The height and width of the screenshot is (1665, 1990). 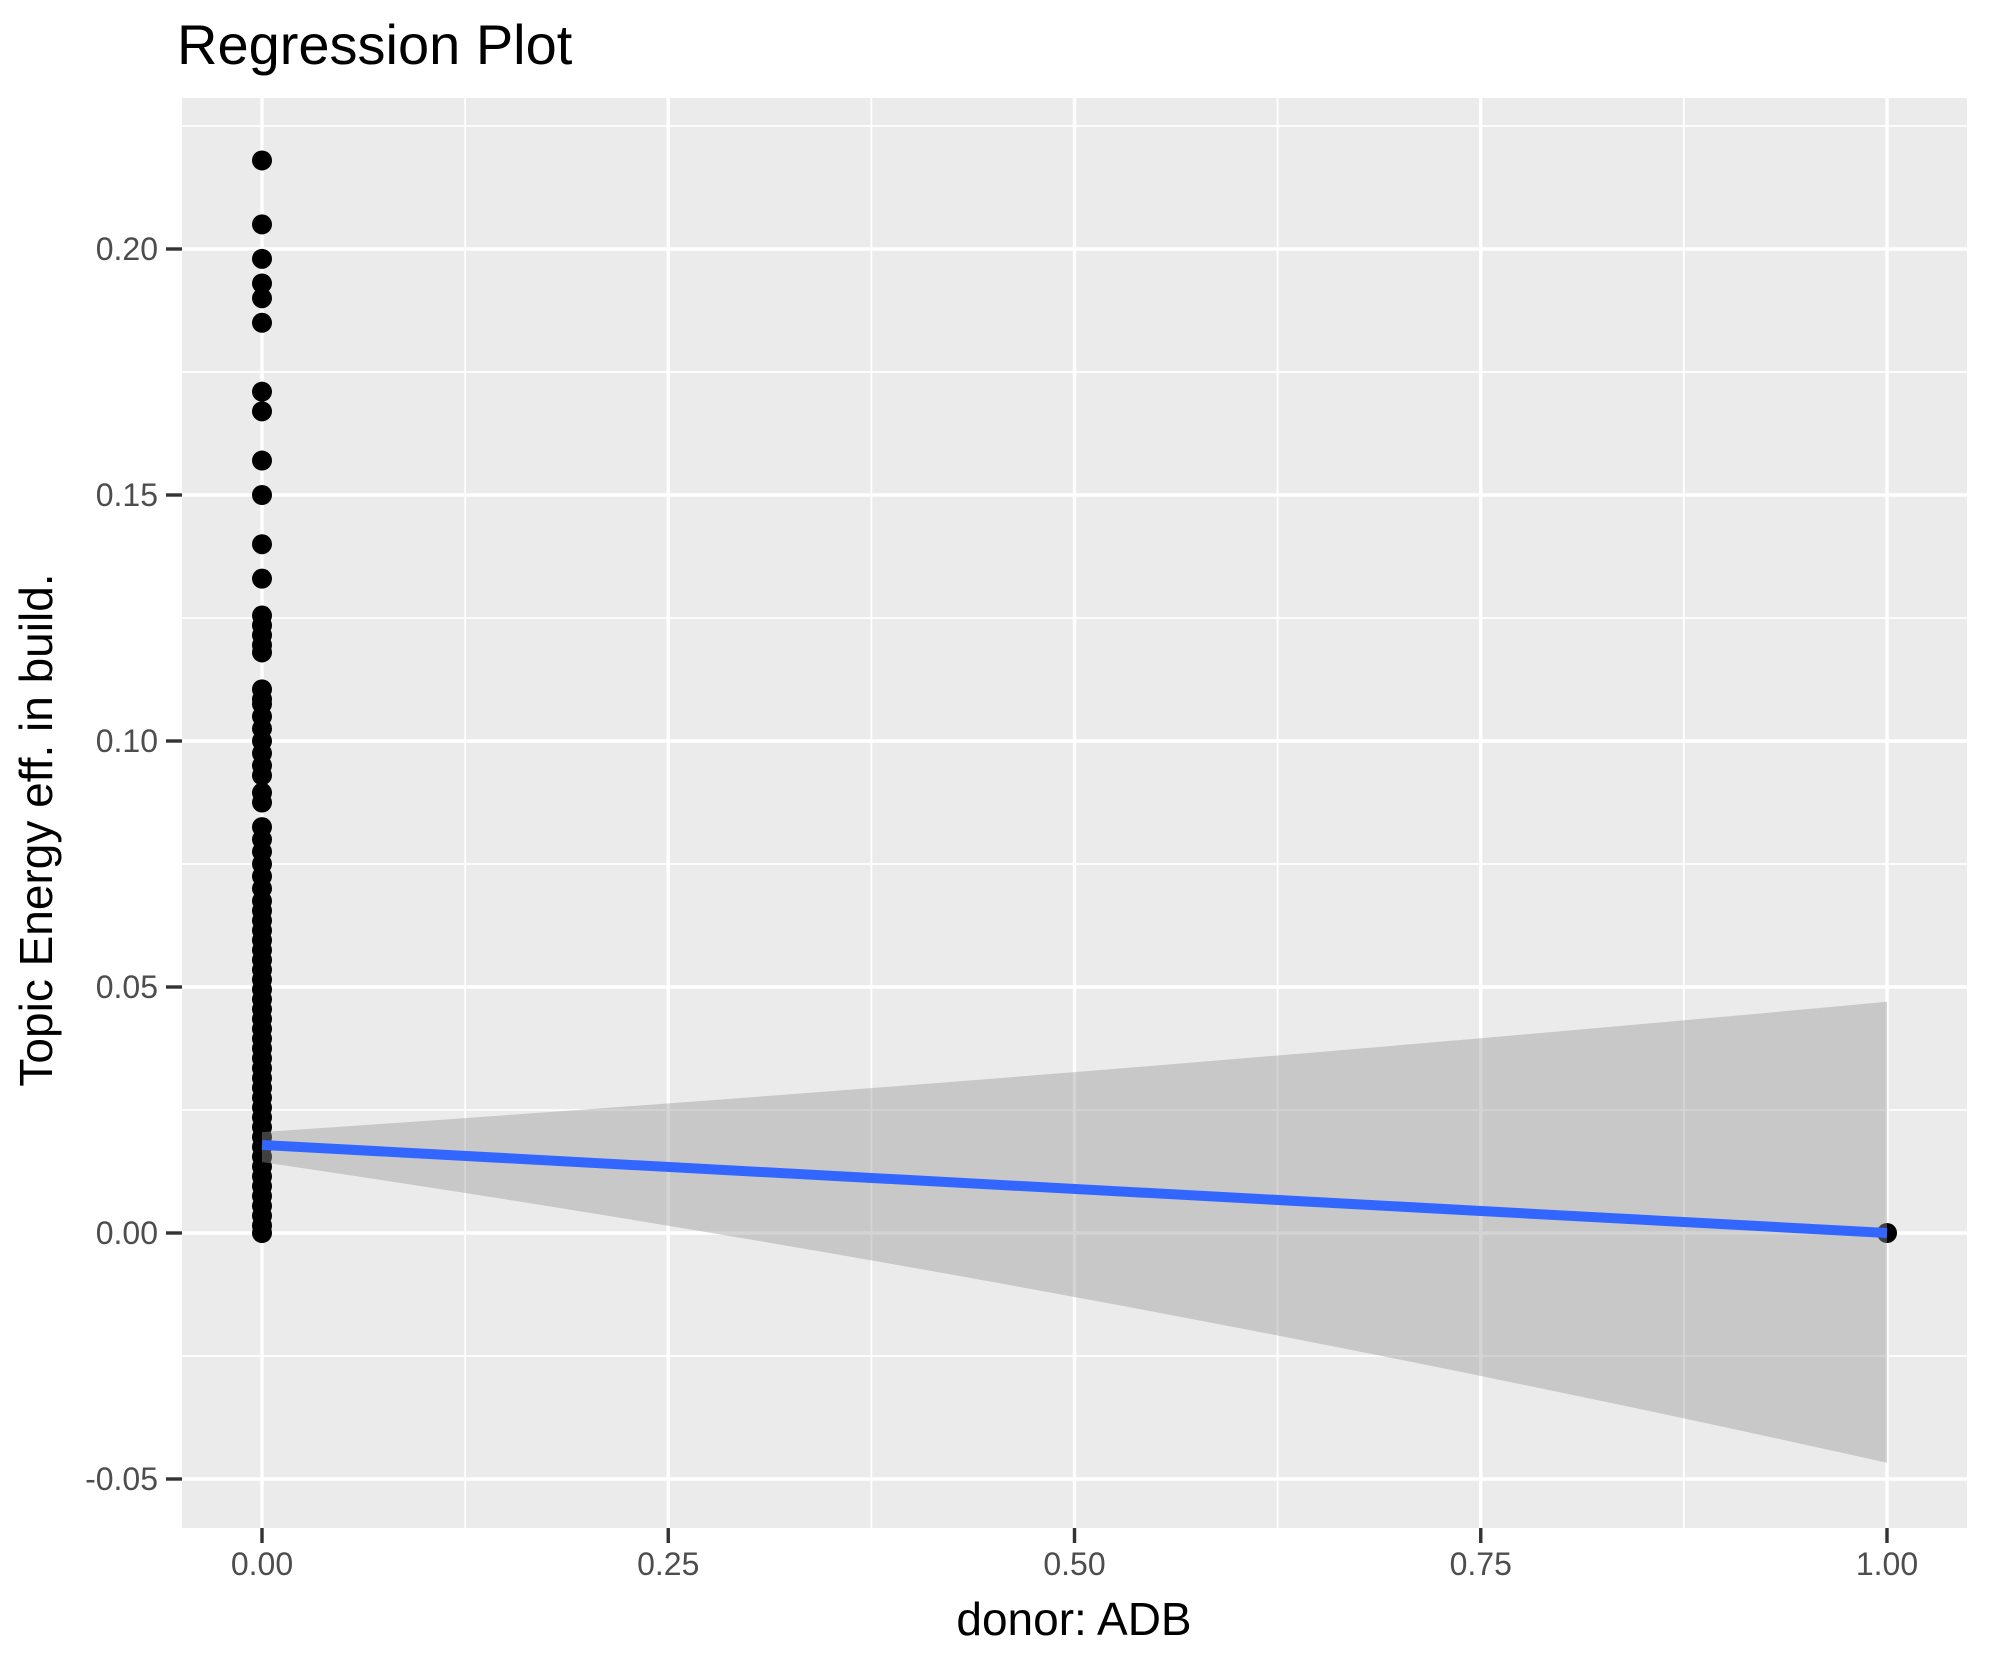 What do you see at coordinates (375, 44) in the screenshot?
I see `plot-title: Regression Plot` at bounding box center [375, 44].